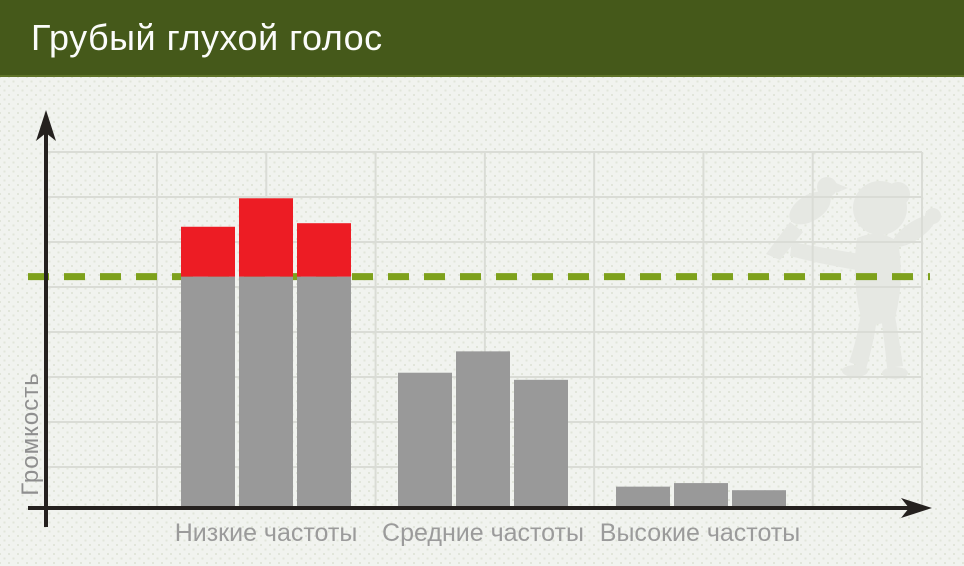 The width and height of the screenshot is (964, 566). I want to click on y-axis-label: Громкость, so click(30, 433).